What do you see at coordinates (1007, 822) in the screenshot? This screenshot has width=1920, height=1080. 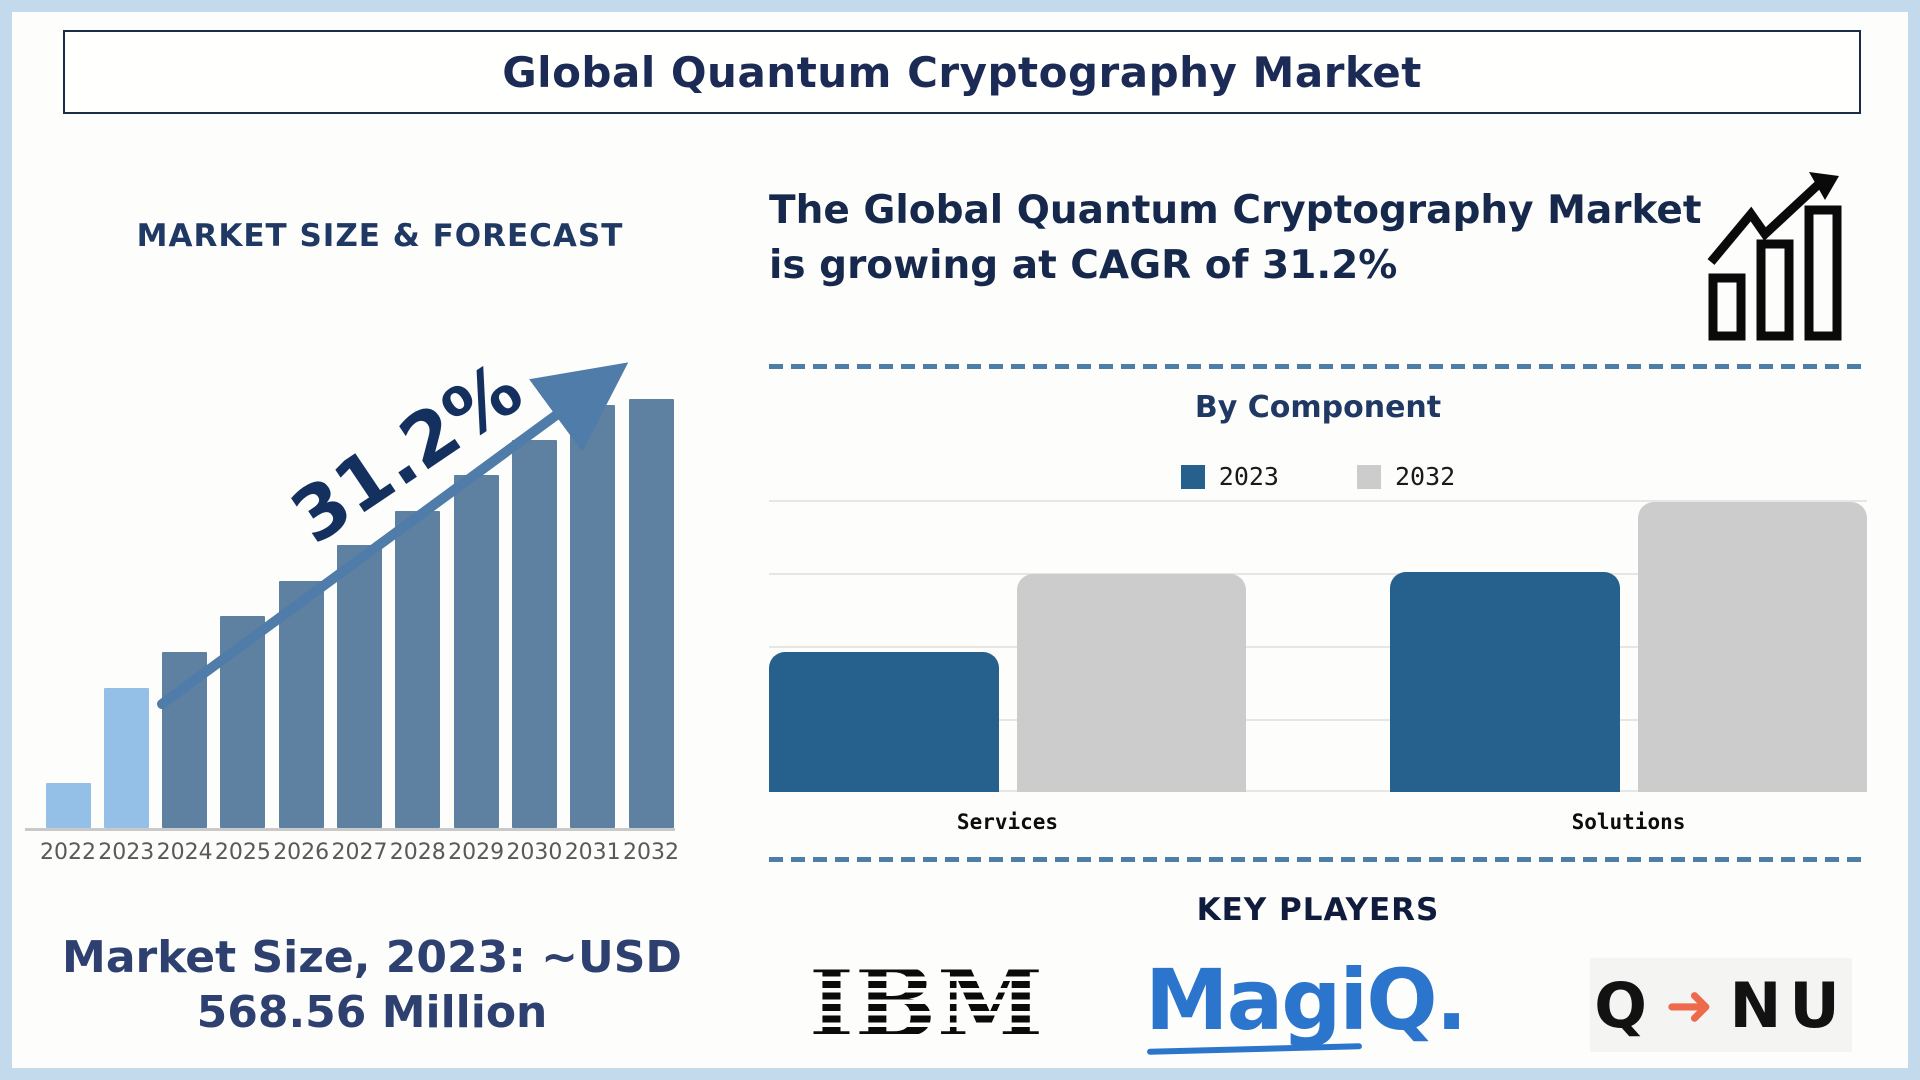 I see `category-label-services: Services` at bounding box center [1007, 822].